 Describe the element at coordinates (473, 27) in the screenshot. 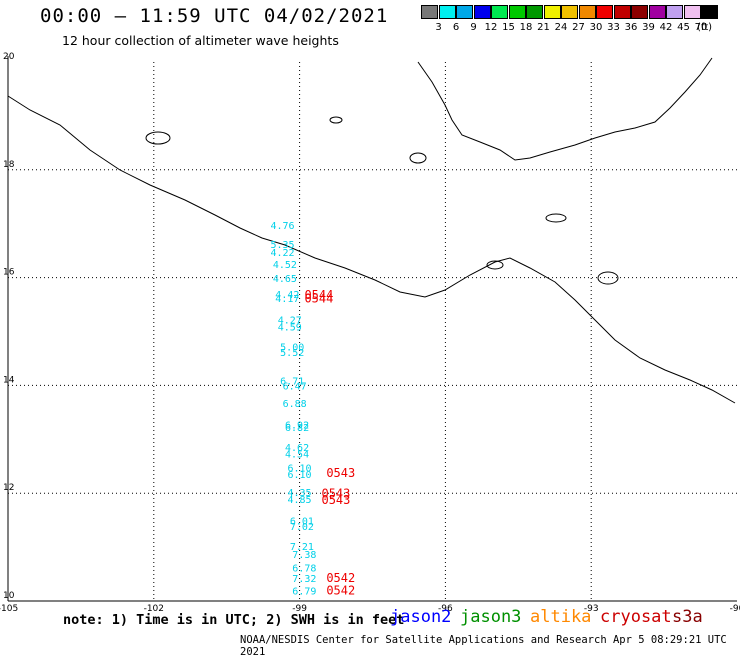

I see `scale-tick-label: 9` at that location.